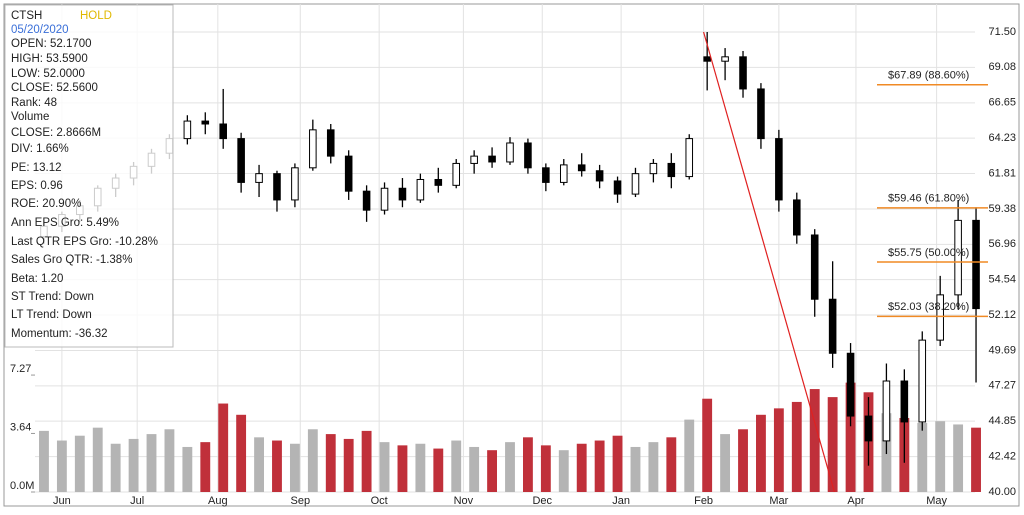 The image size is (1024, 515). I want to click on x-tick-label: Sep, so click(300, 501).